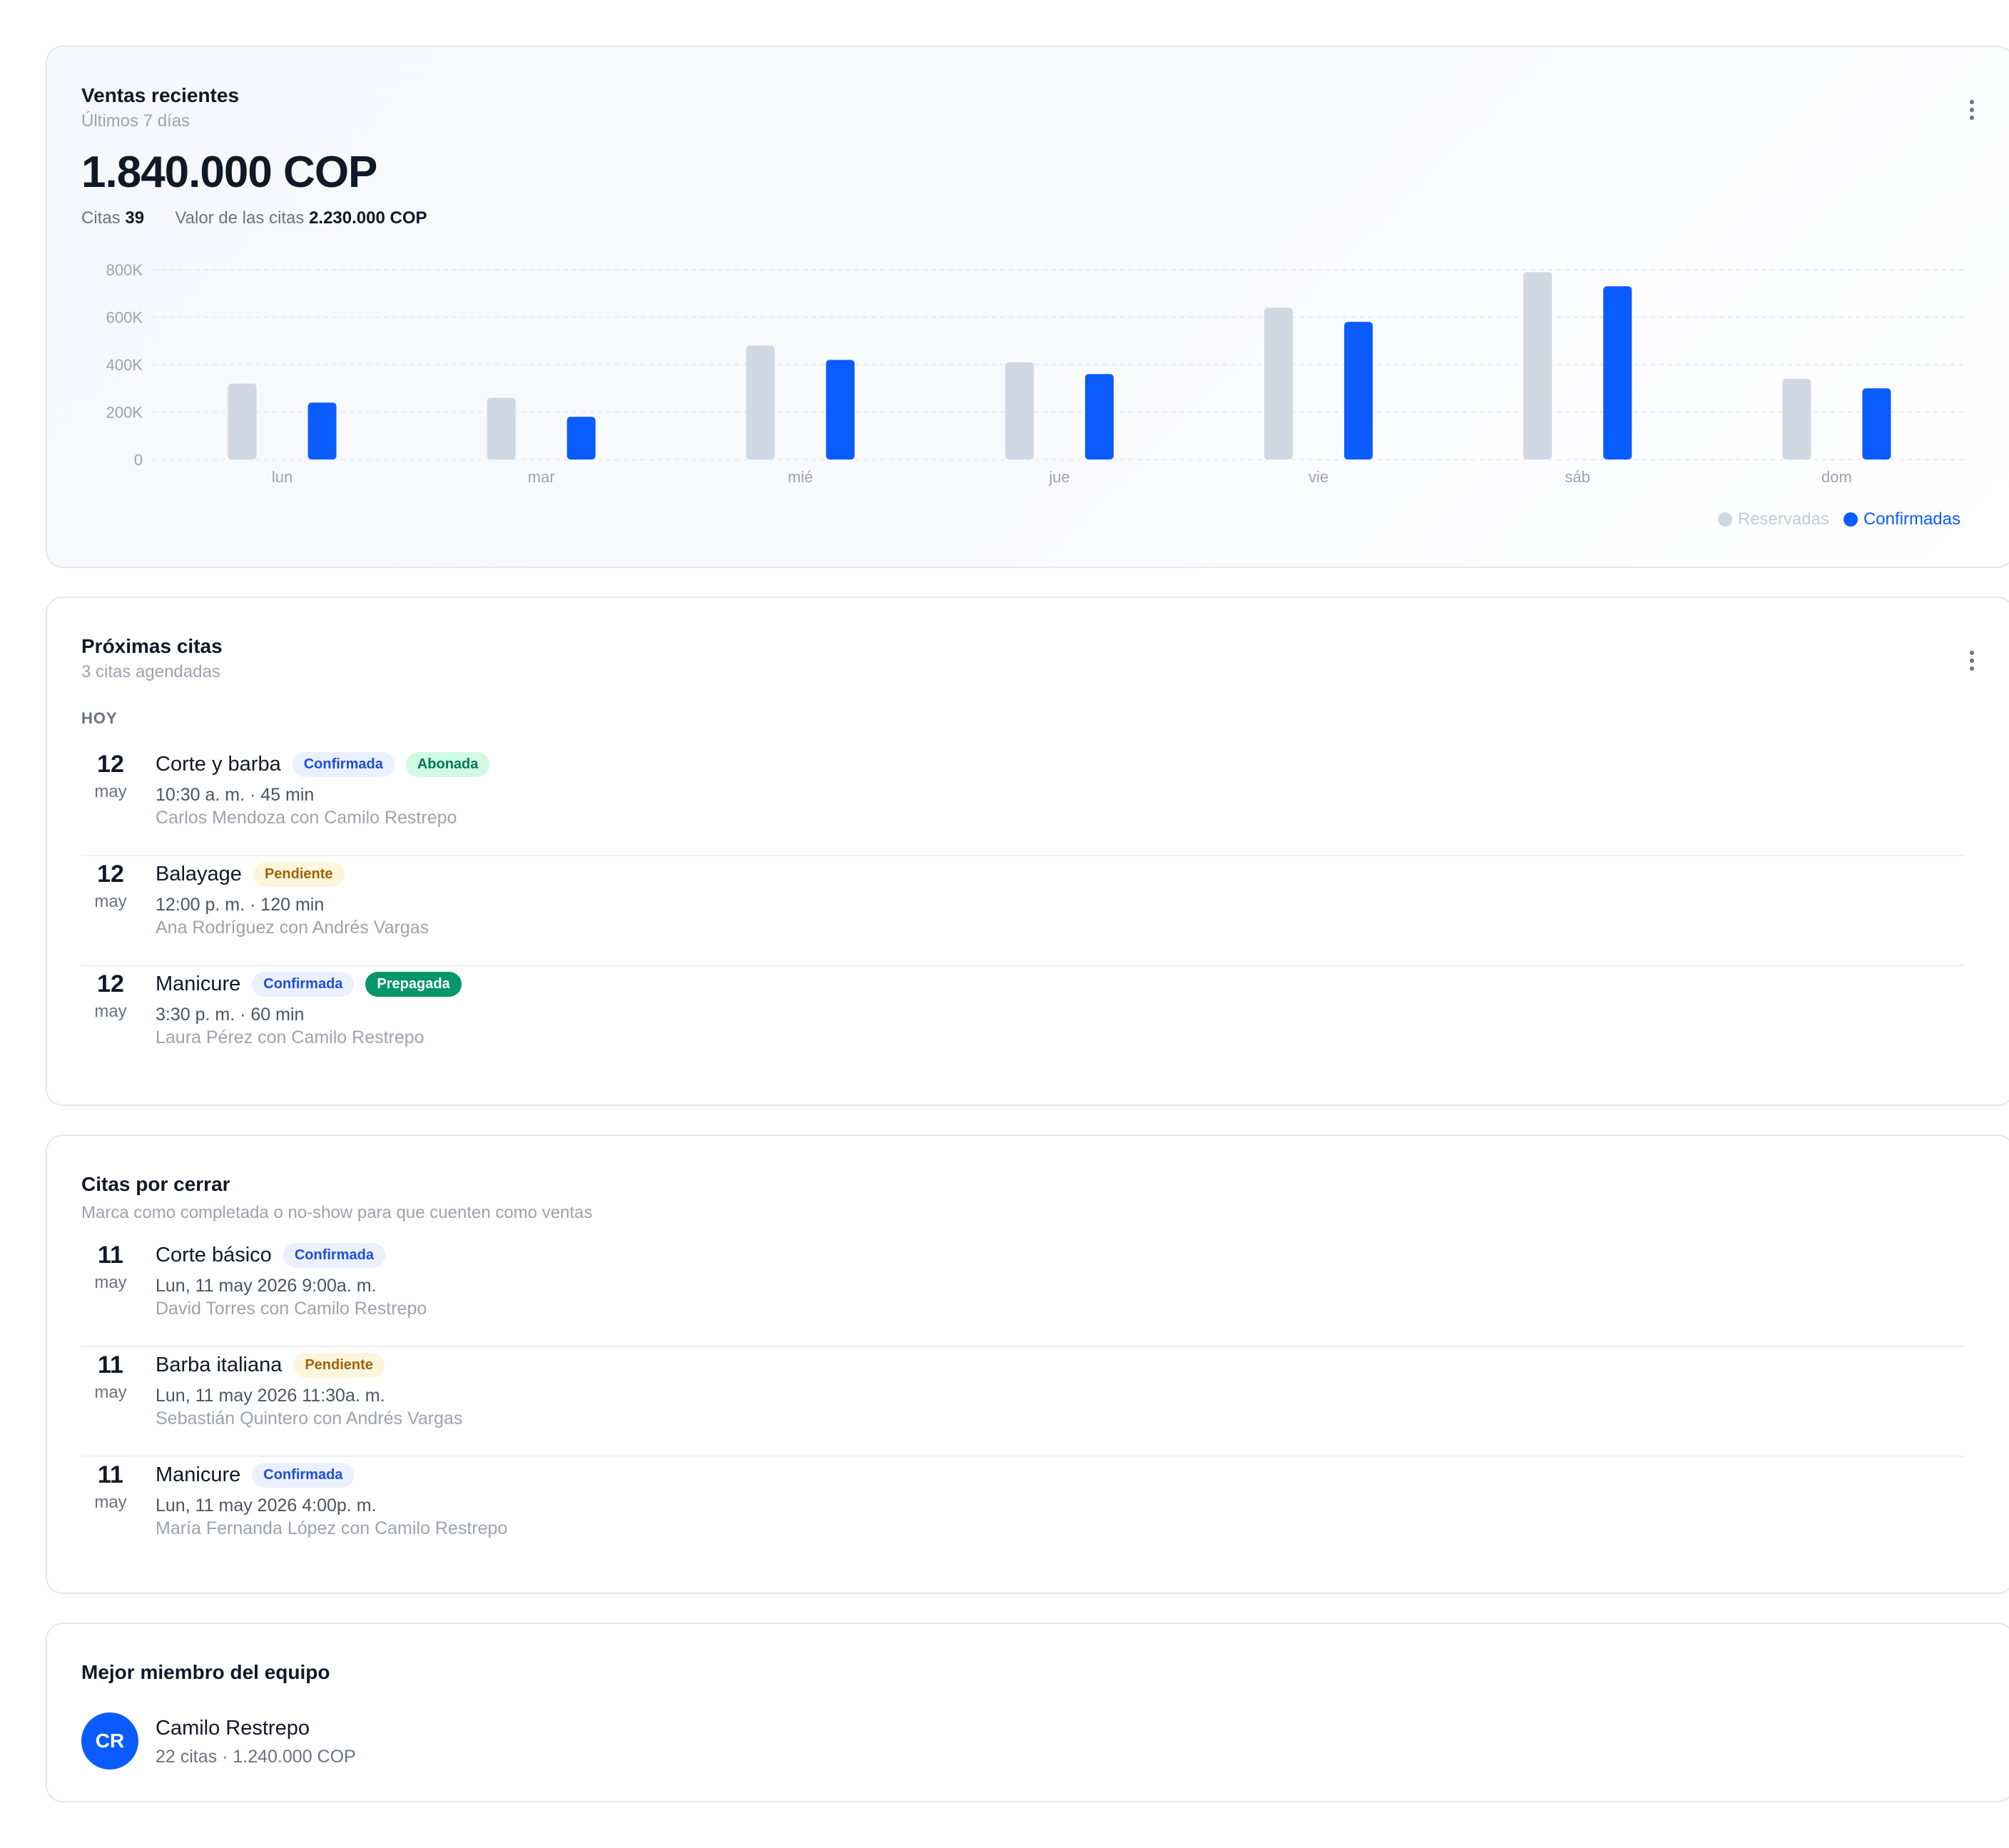 This screenshot has height=1848, width=2009. Describe the element at coordinates (413, 985) in the screenshot. I see `status-badge: Prepagada` at that location.